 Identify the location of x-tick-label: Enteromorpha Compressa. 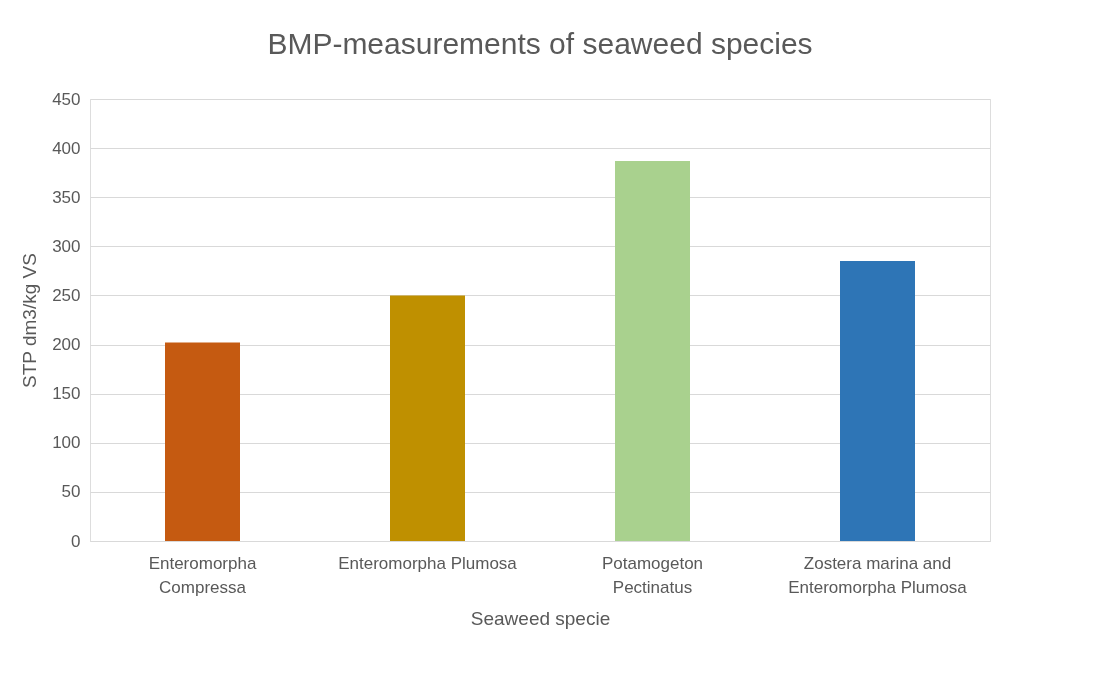
(202, 575).